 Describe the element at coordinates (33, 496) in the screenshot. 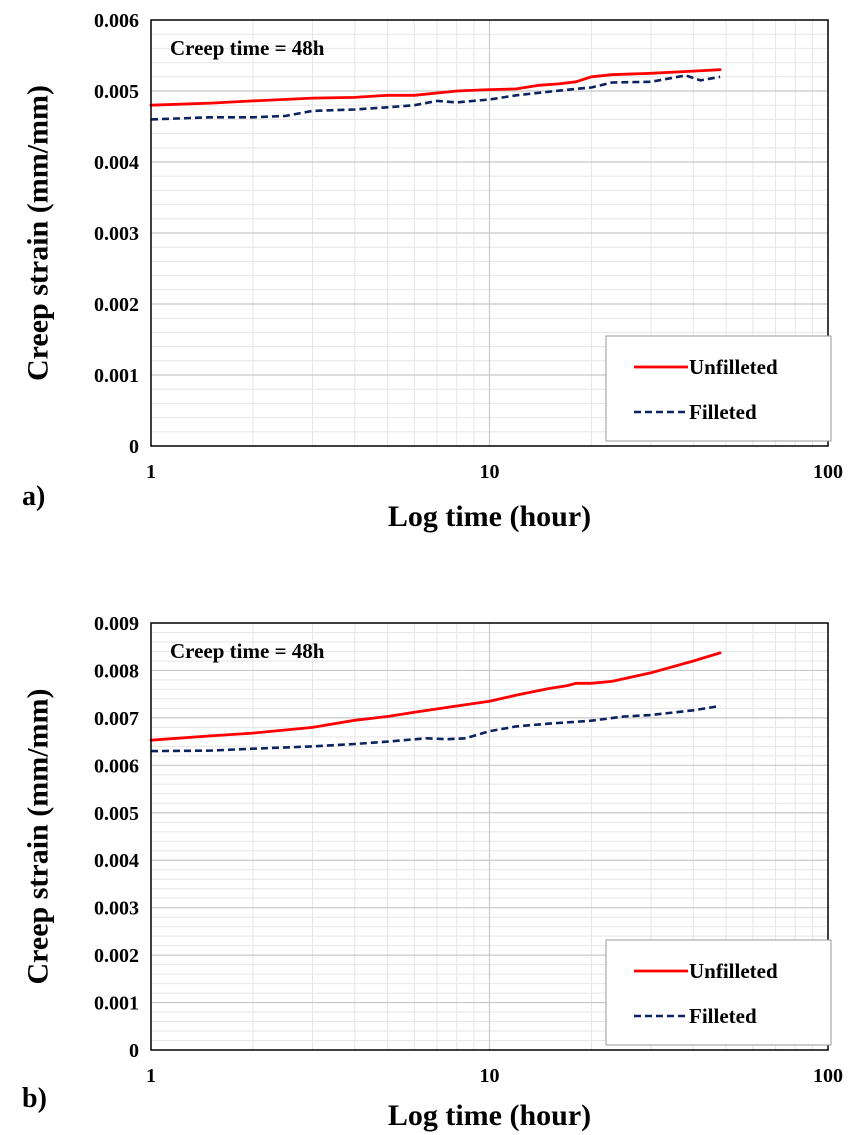

I see `panel-label: a)` at that location.